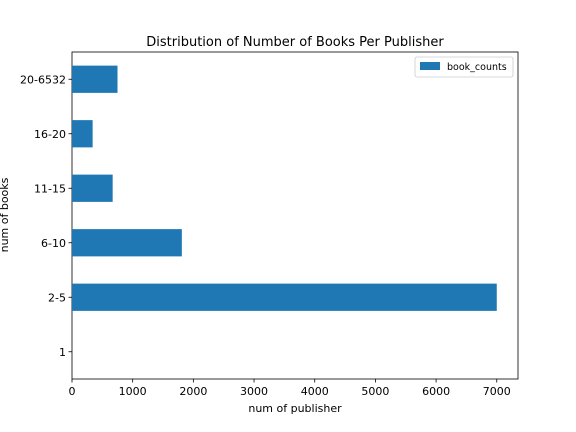  I want to click on x-axis-ticks: 0 1000 2000 3000 4000 5000 6000 7000, so click(290, 388).